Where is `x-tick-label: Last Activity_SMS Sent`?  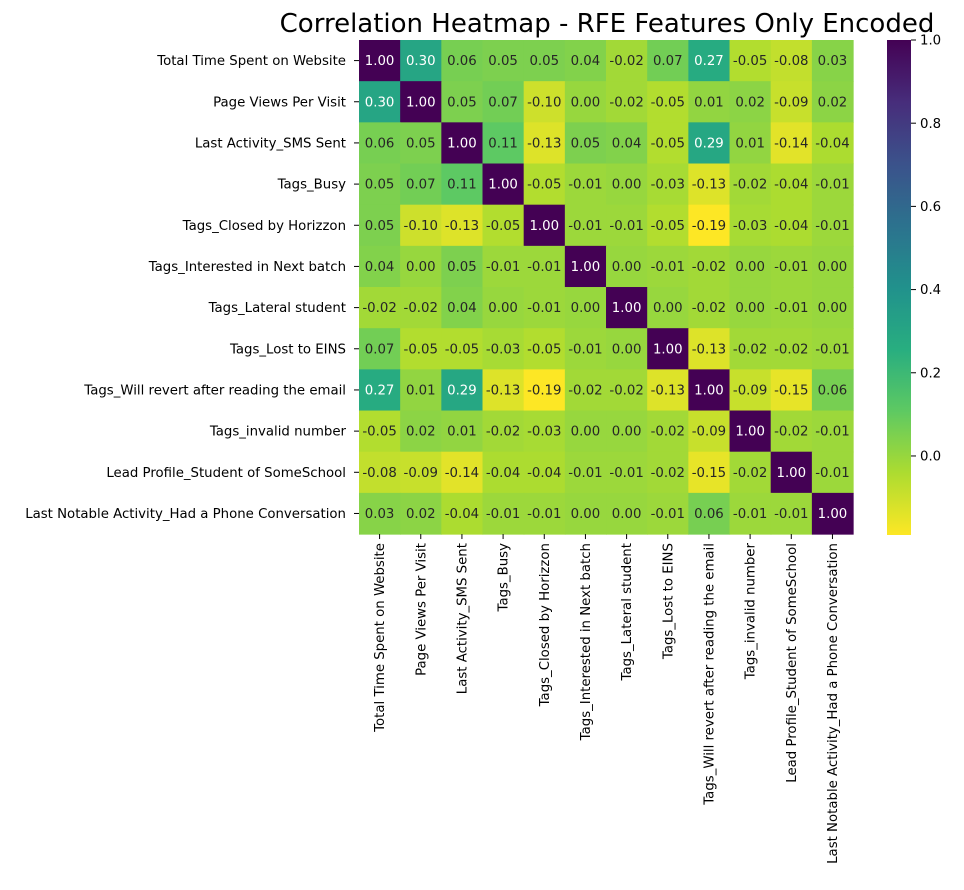 x-tick-label: Last Activity_SMS Sent is located at coordinates (463, 618).